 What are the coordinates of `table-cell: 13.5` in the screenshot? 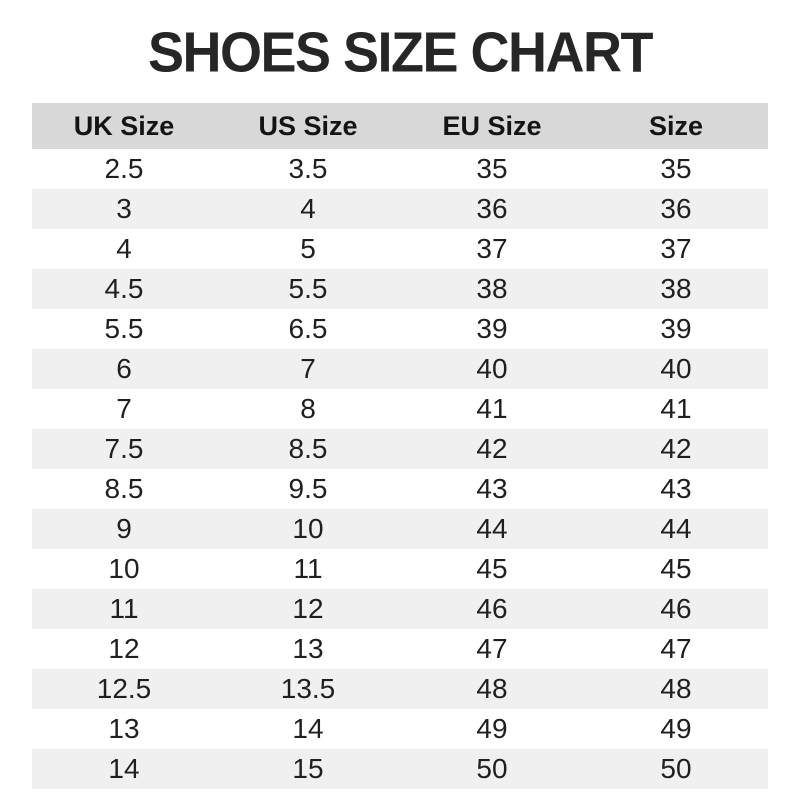 It's located at (308, 688).